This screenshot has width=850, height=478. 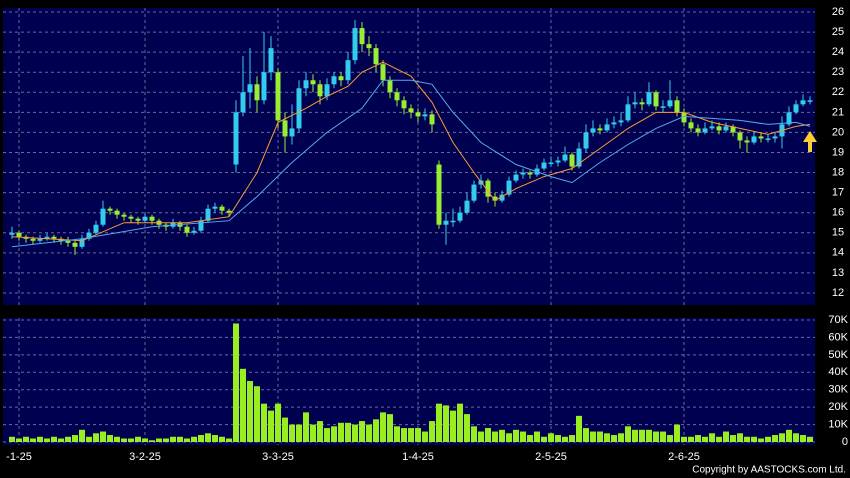 I want to click on y-tick-label: 10K, so click(x=838, y=424).